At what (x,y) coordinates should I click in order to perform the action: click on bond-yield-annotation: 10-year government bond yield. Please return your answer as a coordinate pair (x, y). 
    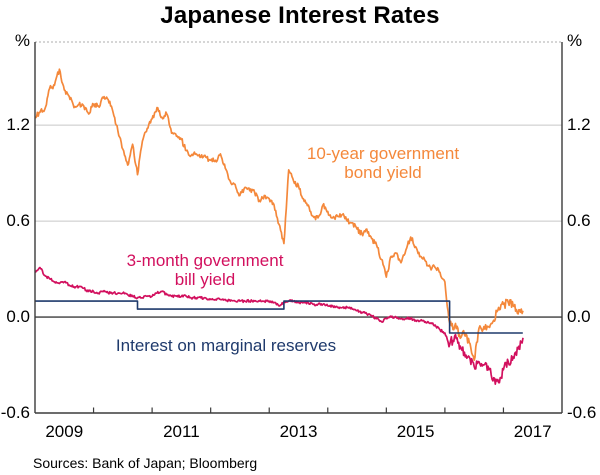
    Looking at the image, I should click on (383, 163).